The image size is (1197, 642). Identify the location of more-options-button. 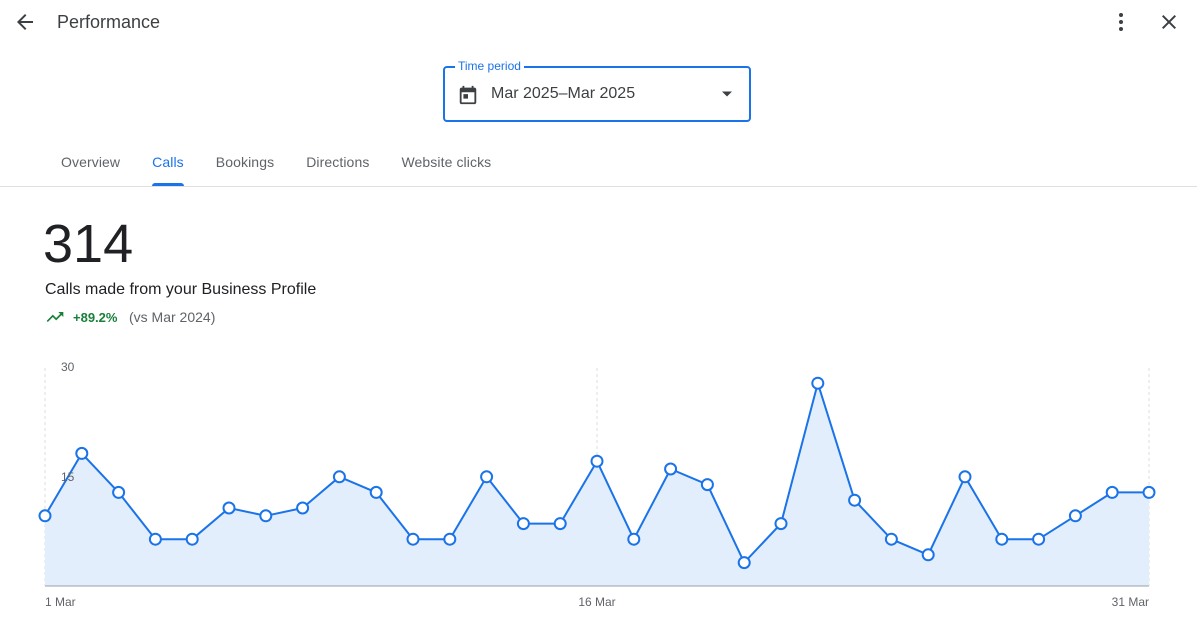
(1121, 22).